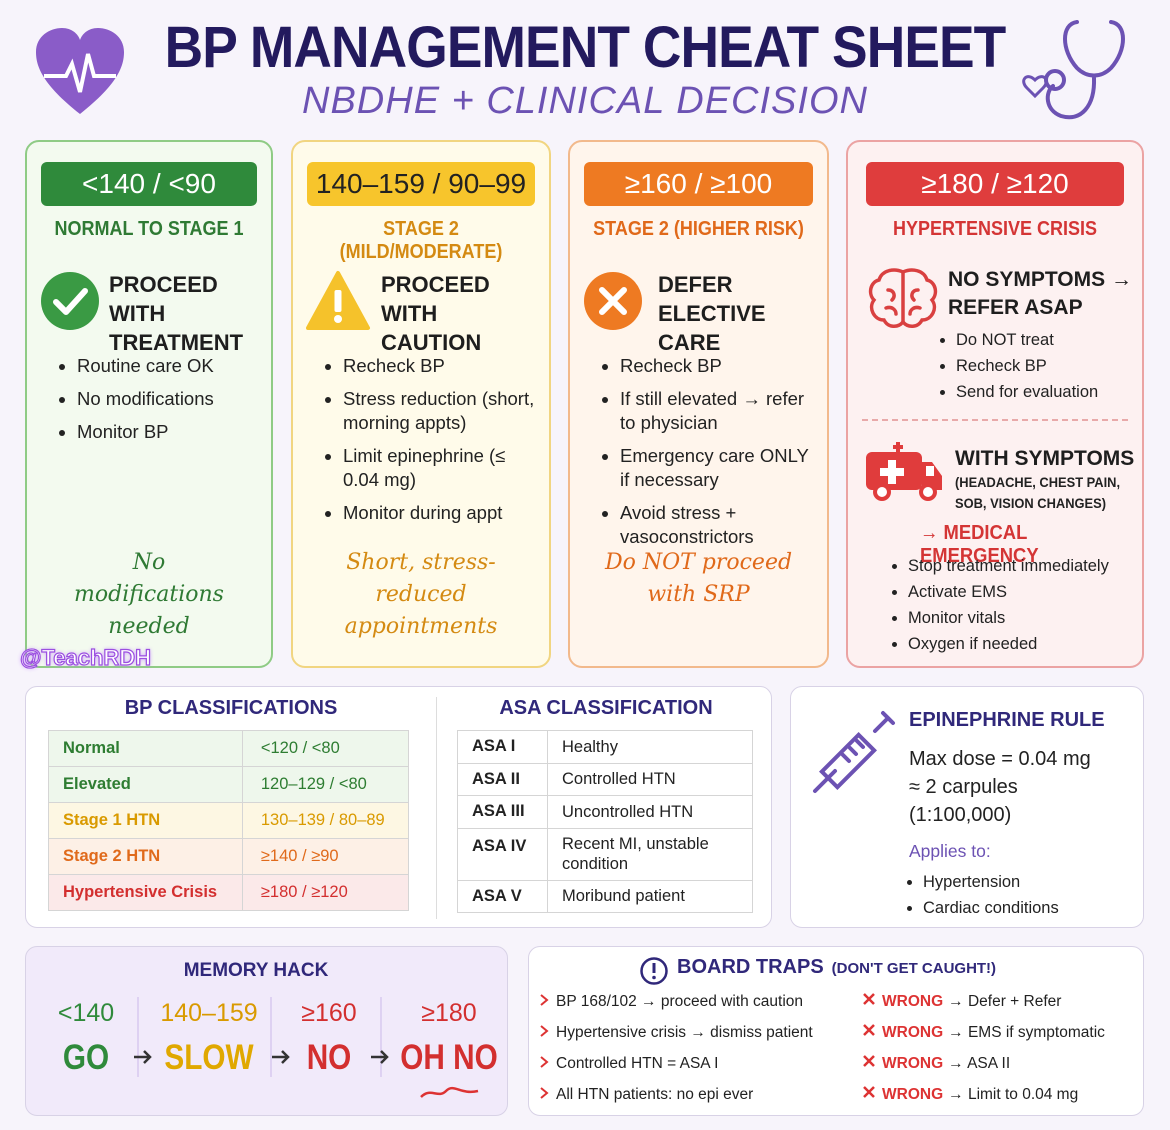 The image size is (1170, 1130). I want to click on range-pill: ≥180 / ≥120, so click(995, 184).